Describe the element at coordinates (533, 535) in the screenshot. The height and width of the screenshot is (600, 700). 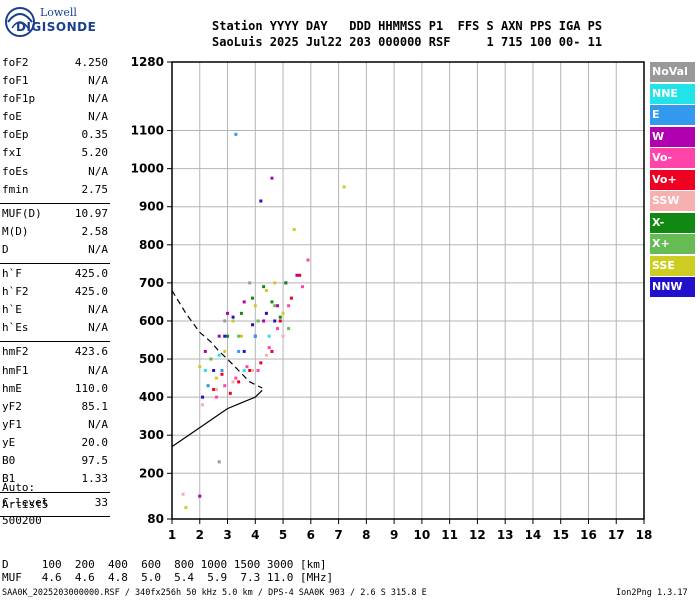
I see `x-tick-label: 14` at that location.